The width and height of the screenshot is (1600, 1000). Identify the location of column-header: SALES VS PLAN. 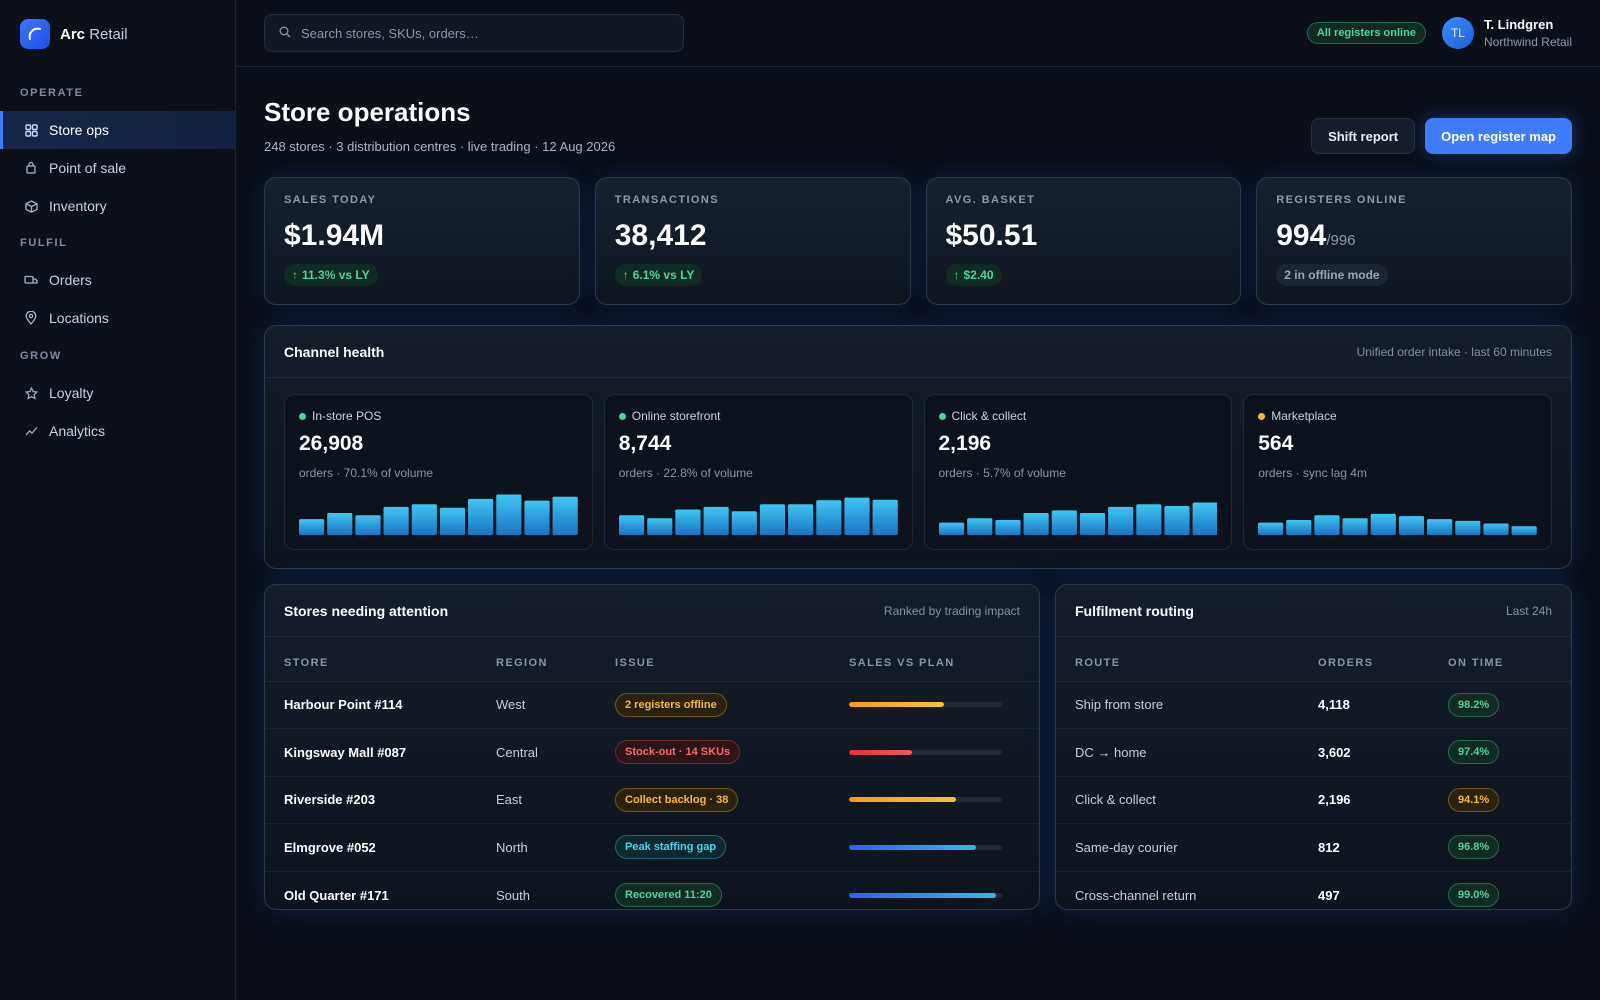
(944, 659).